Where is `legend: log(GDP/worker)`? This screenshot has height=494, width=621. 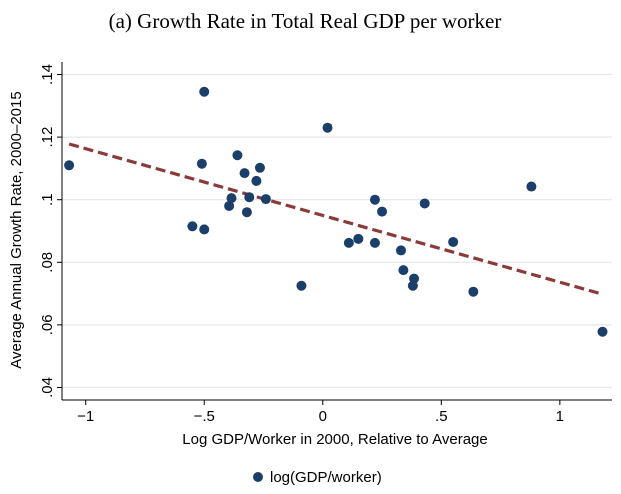 legend: log(GDP/worker) is located at coordinates (317, 477).